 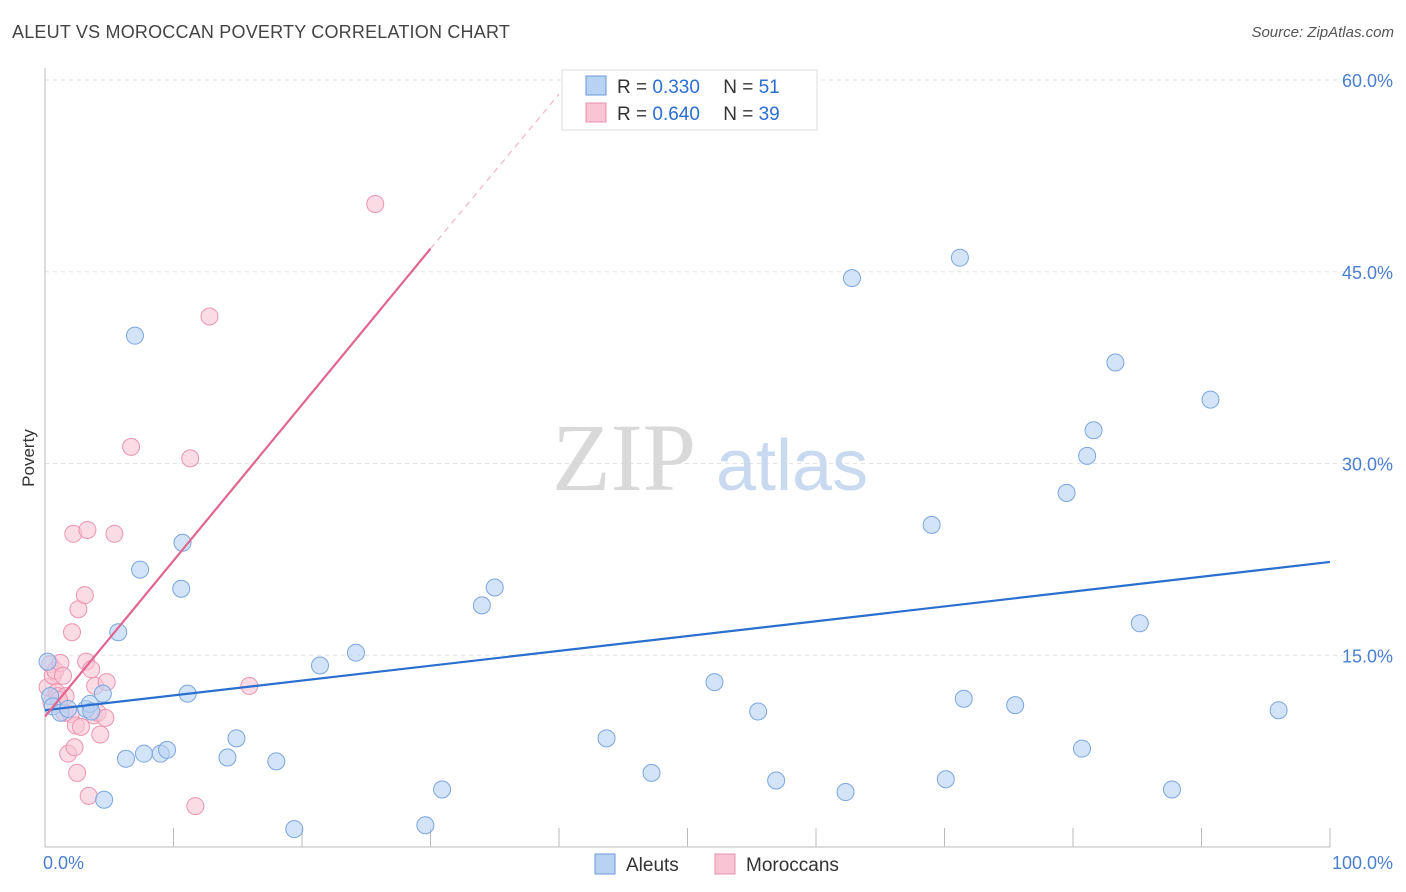 What do you see at coordinates (725, 864) in the screenshot?
I see `legend-bottom-swatch-moroccans` at bounding box center [725, 864].